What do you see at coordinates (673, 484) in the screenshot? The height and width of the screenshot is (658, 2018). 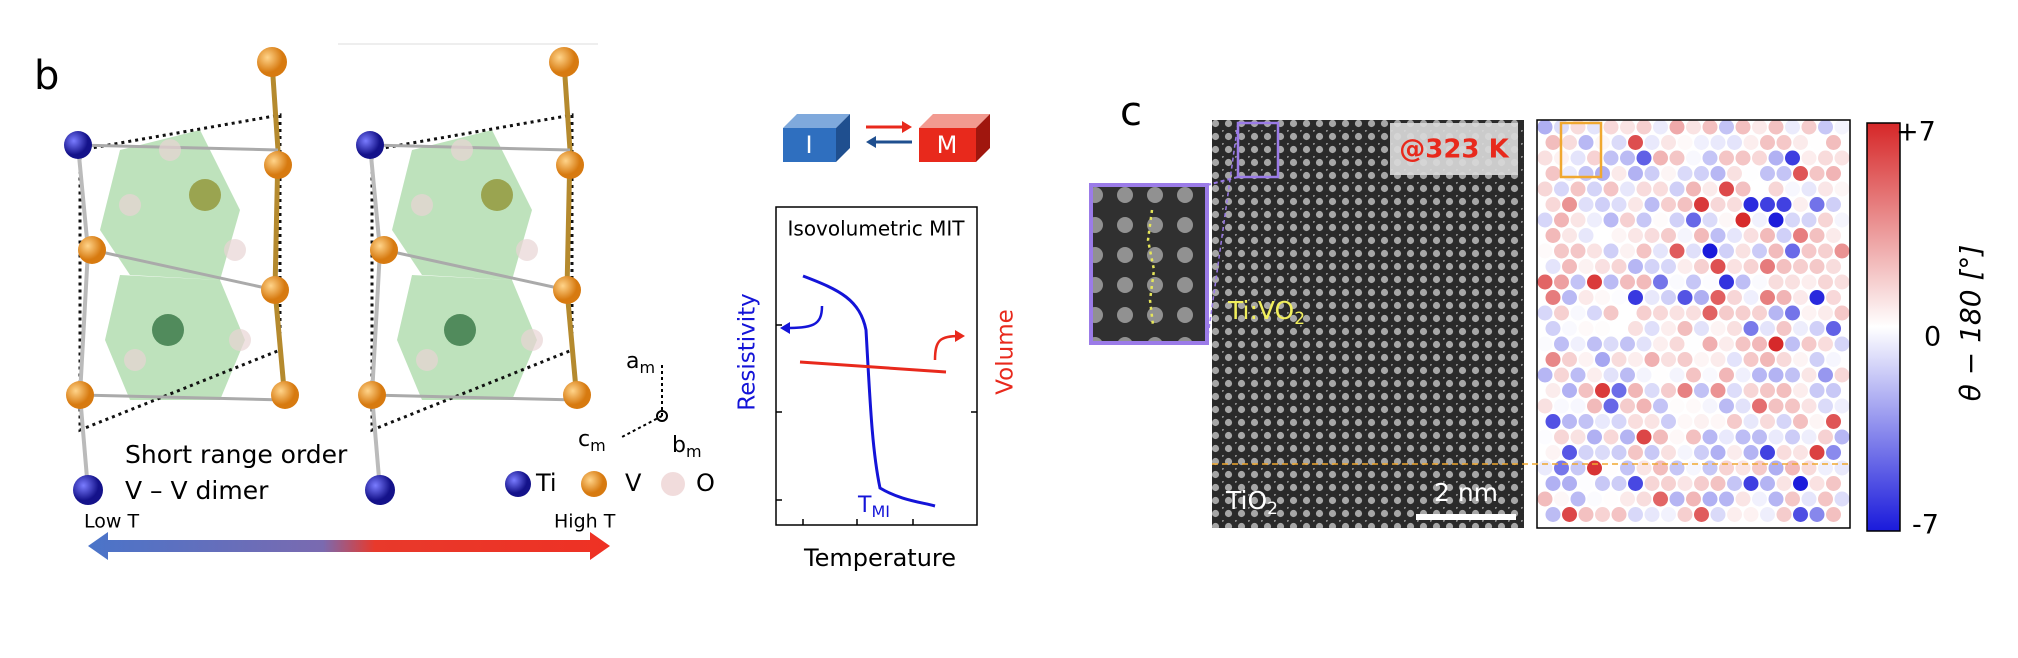 I see `o-atom-key` at bounding box center [673, 484].